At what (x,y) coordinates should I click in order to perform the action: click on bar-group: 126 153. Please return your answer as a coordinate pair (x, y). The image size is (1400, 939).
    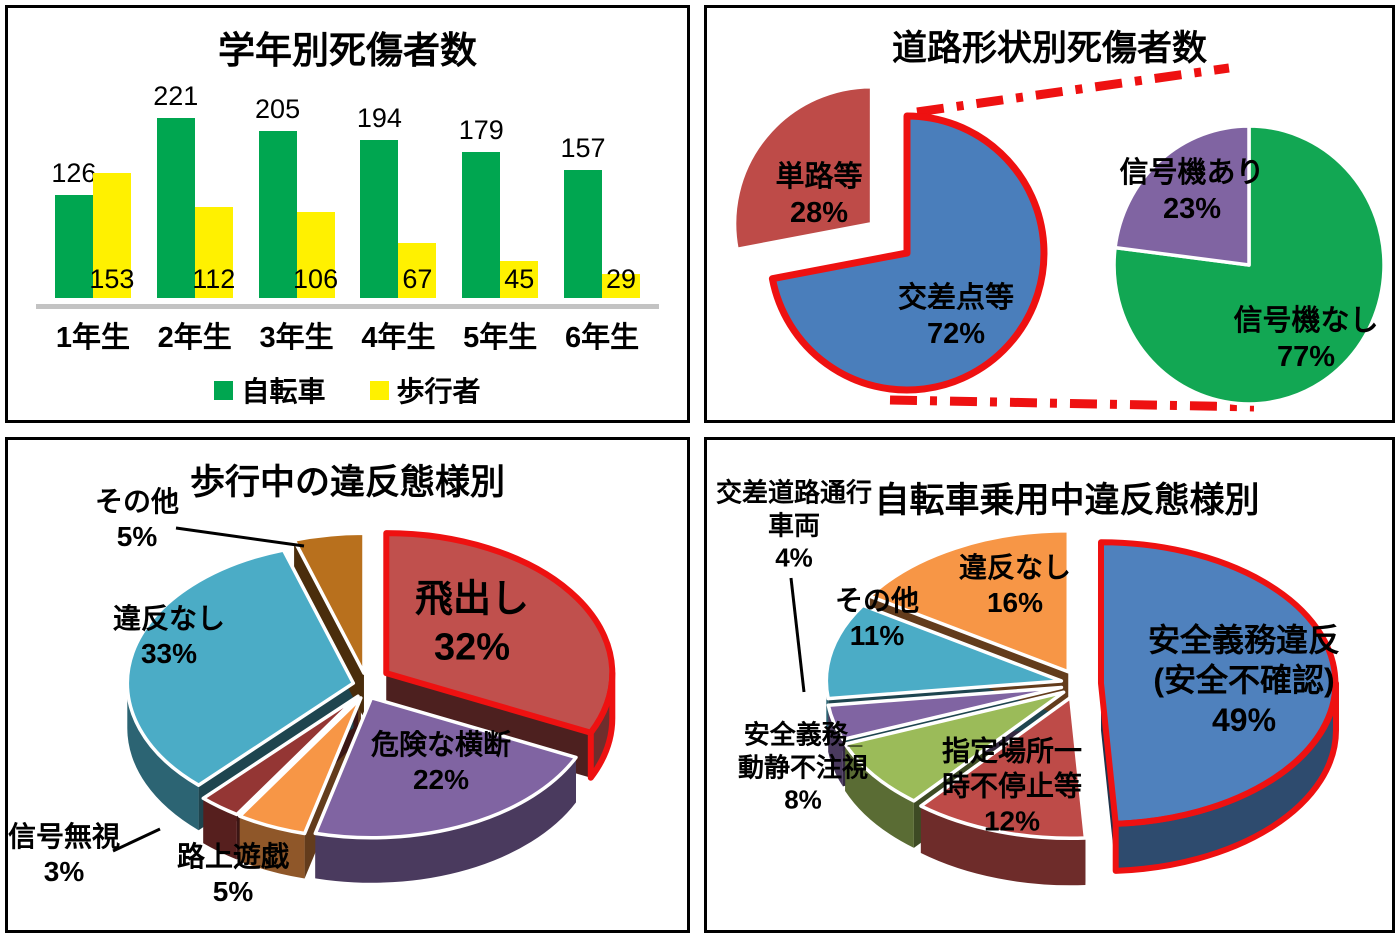
    Looking at the image, I should click on (93, 205).